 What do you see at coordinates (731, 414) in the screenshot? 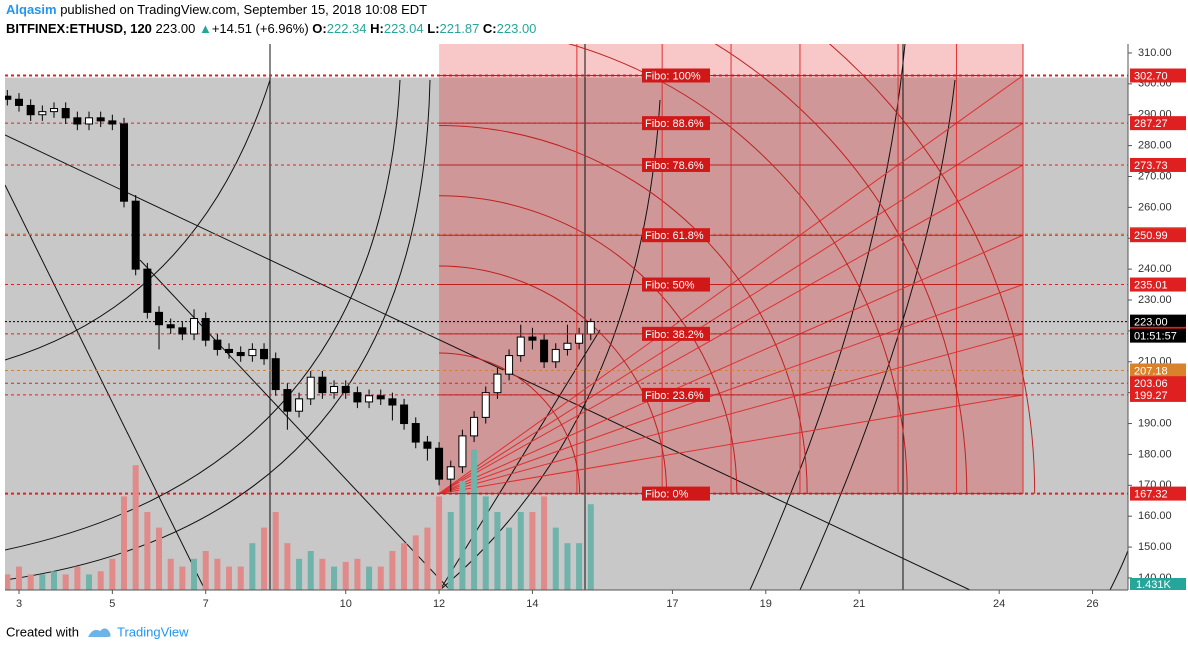
I see `fib-fan` at bounding box center [731, 414].